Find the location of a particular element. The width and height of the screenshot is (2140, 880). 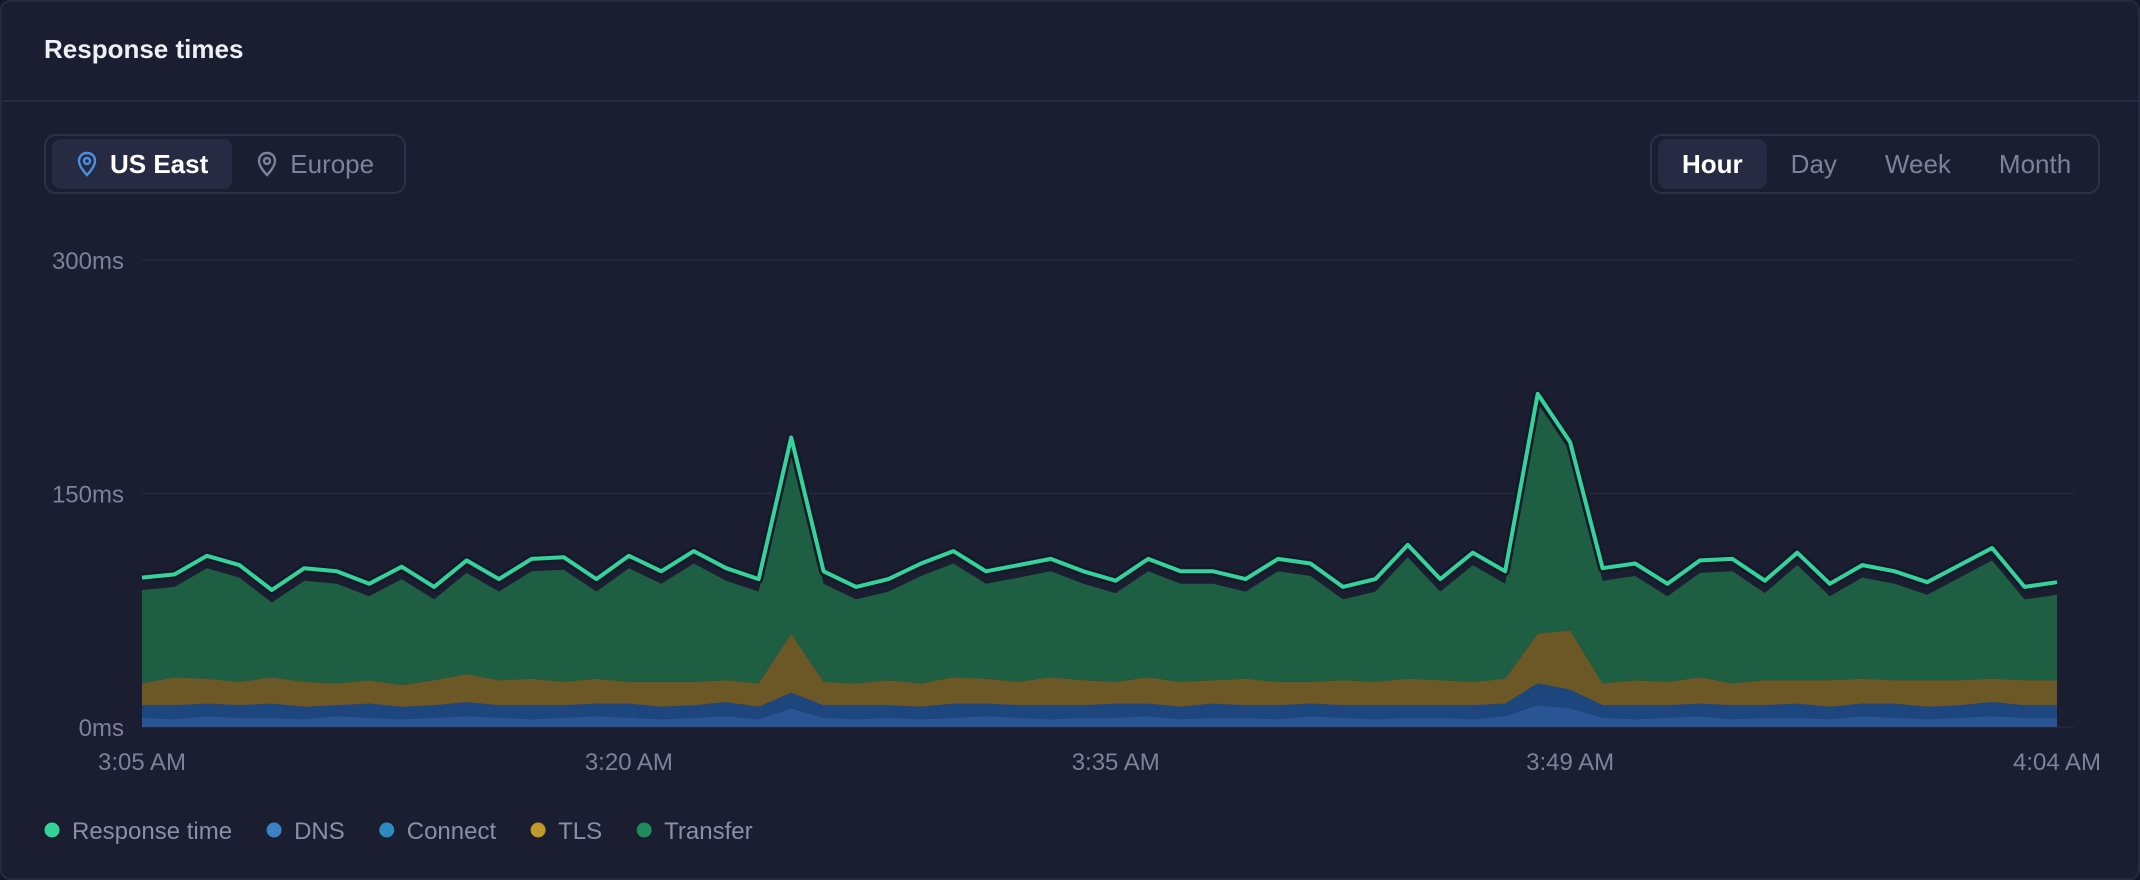

x-tick-label: 4:04 AM is located at coordinates (2057, 762).